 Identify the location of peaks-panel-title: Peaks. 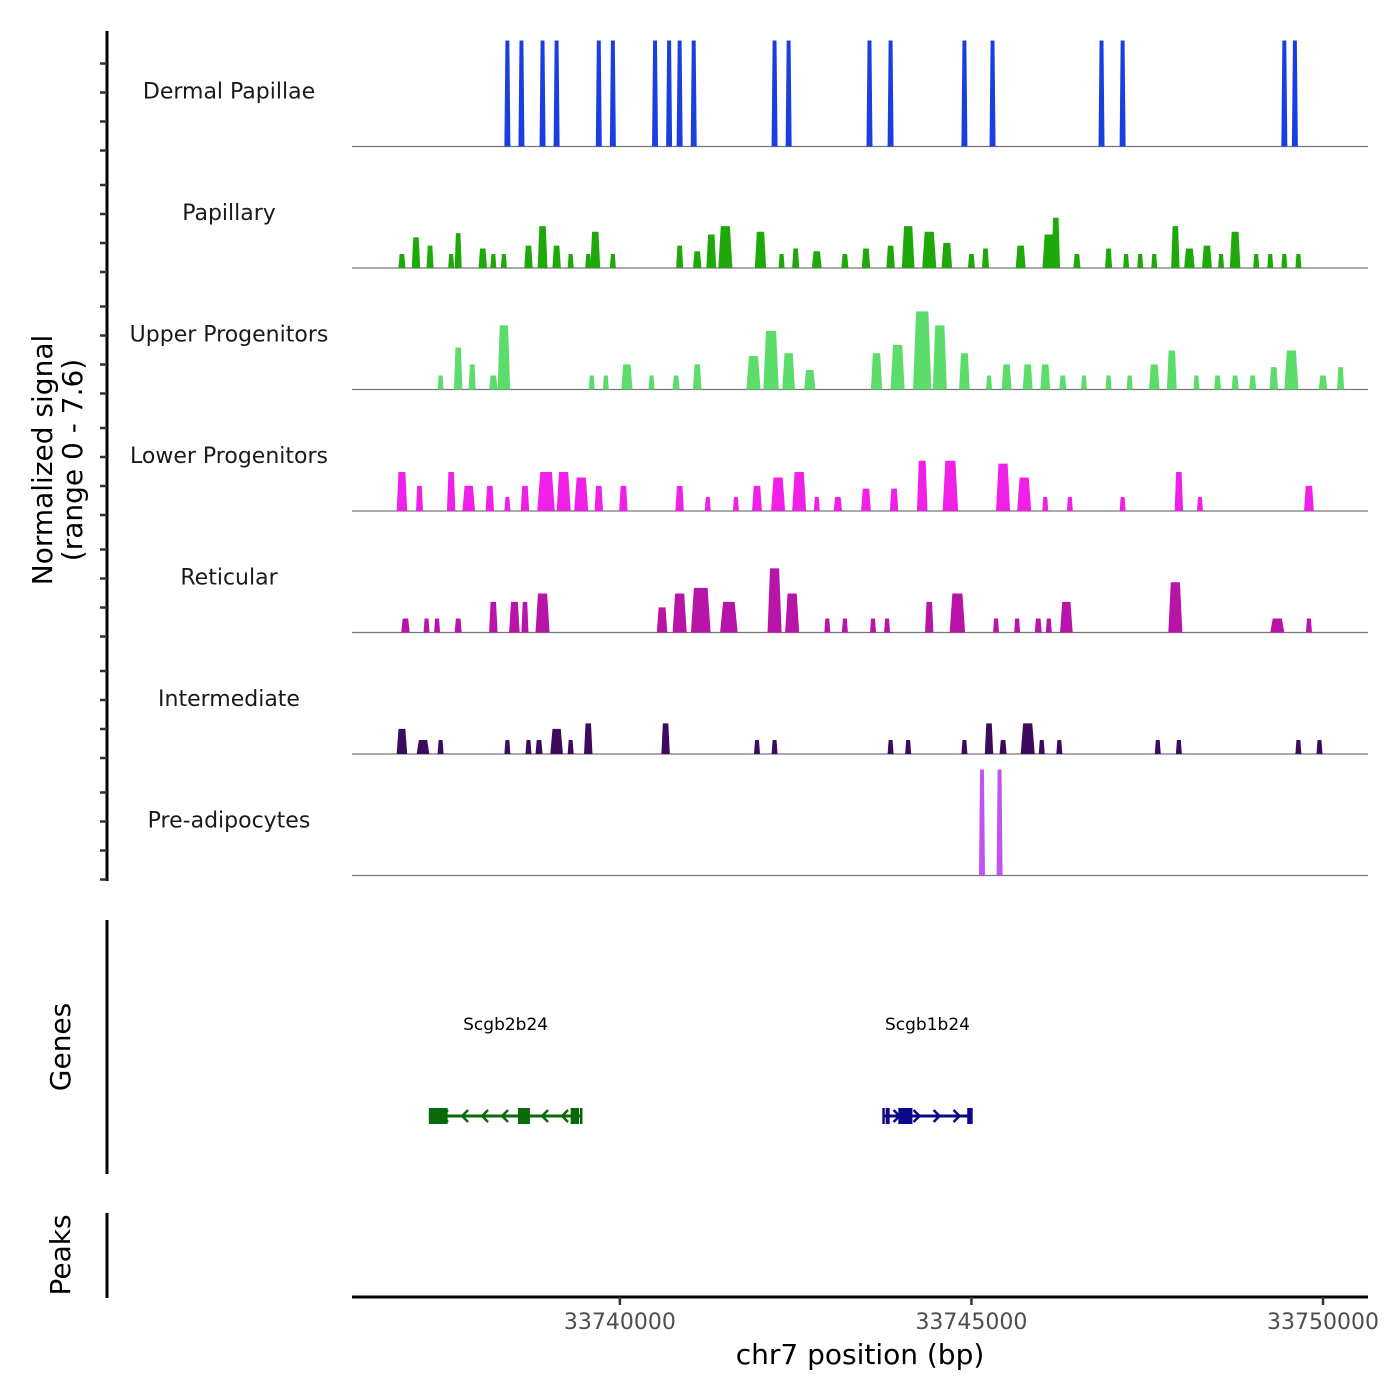
(60, 1254).